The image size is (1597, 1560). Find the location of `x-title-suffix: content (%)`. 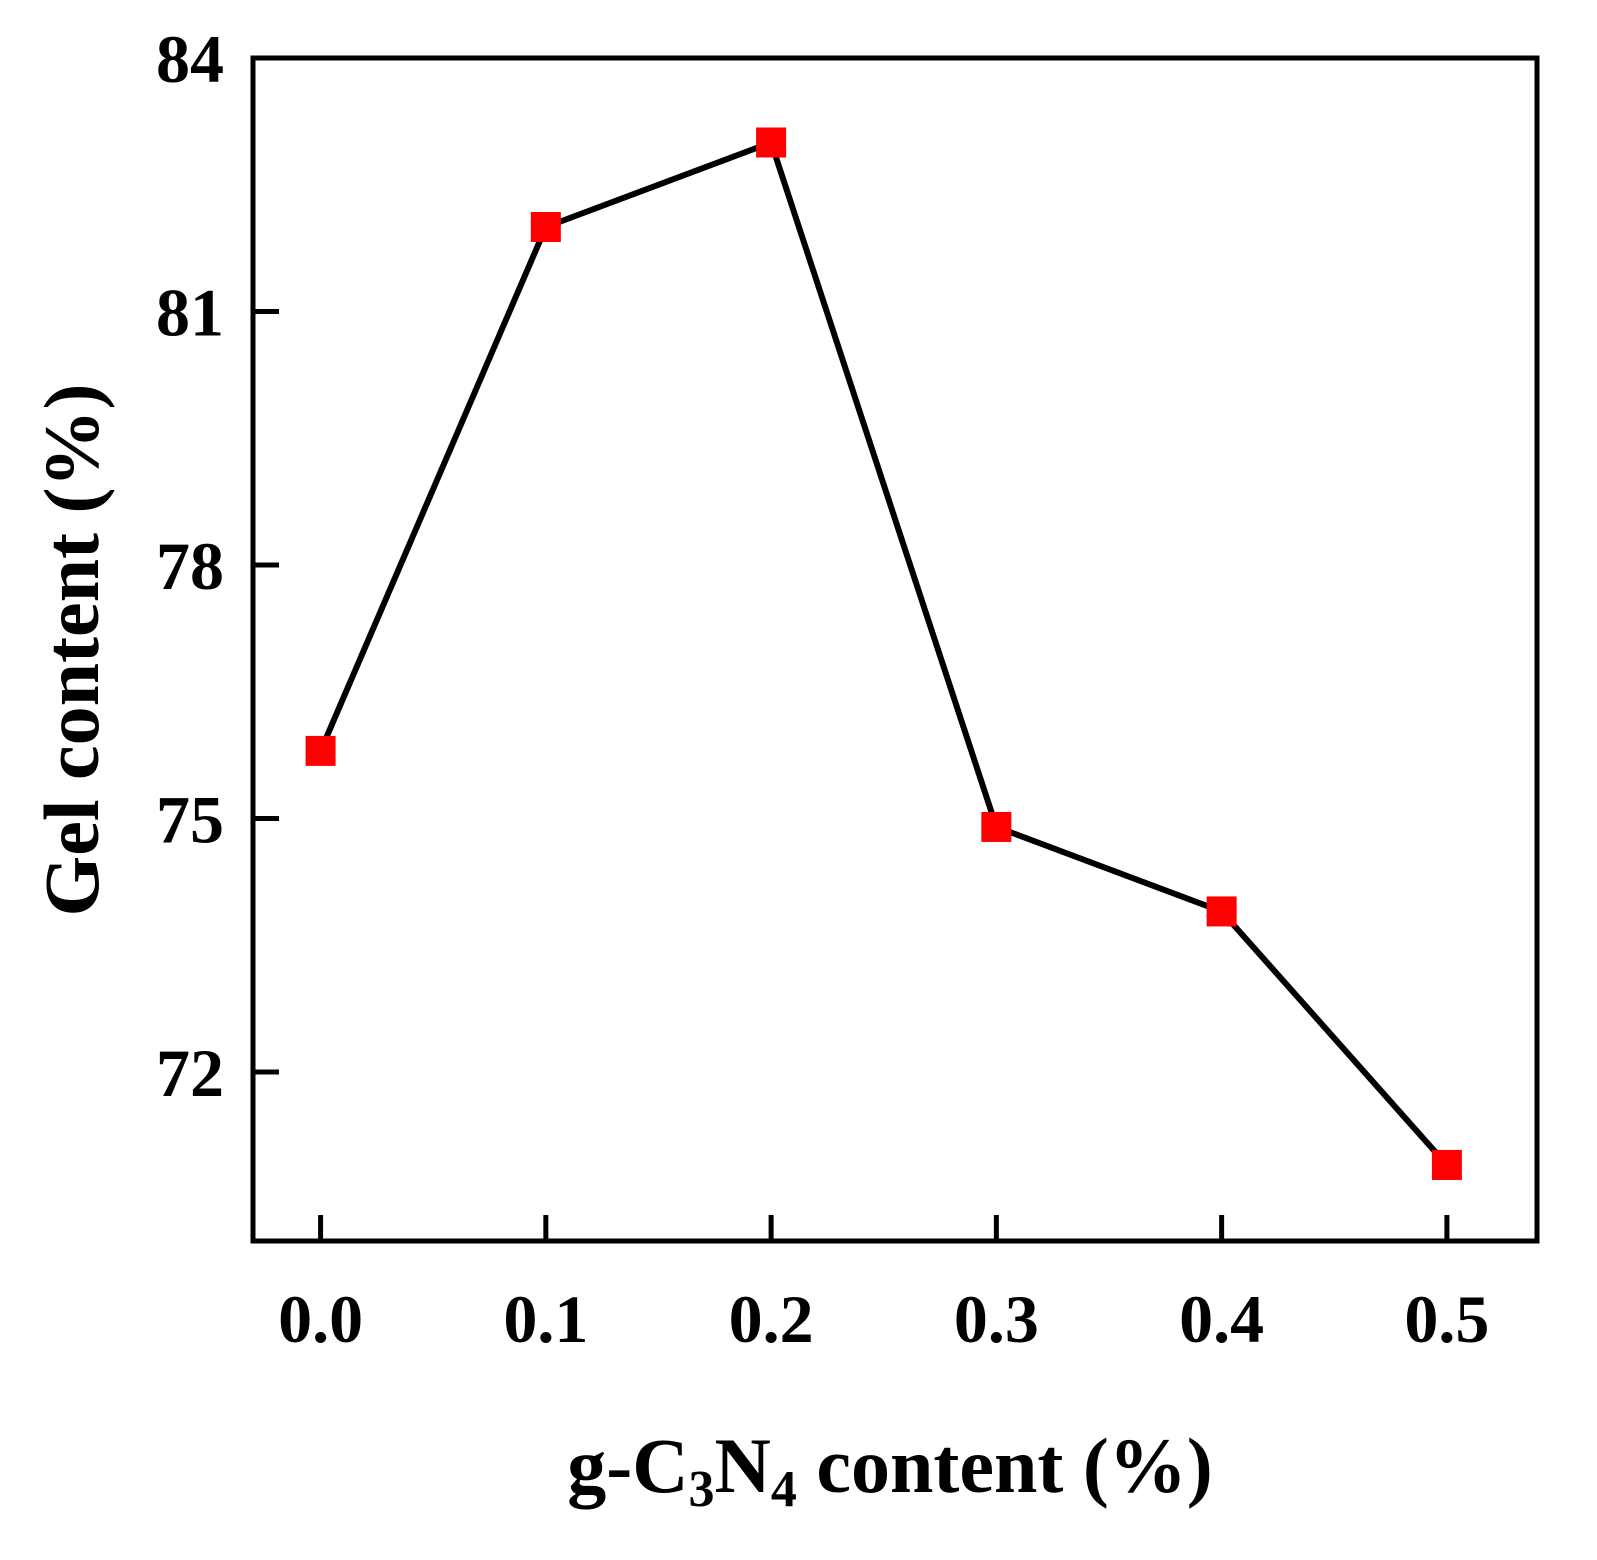

x-title-suffix: content (%) is located at coordinates (1005, 1465).